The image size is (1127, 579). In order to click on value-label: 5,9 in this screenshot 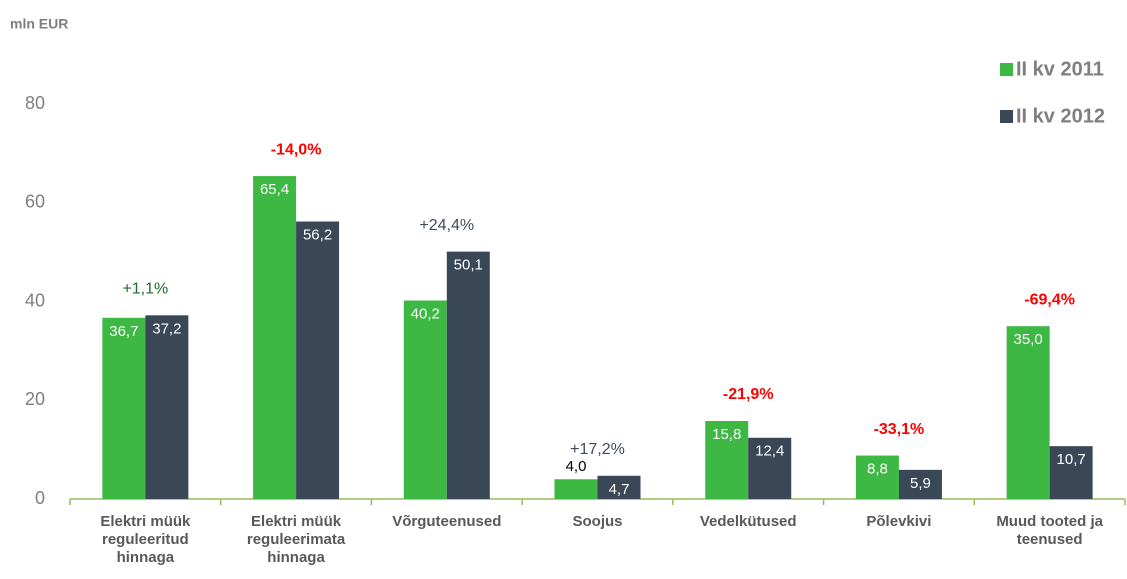, I will do `click(920, 483)`.